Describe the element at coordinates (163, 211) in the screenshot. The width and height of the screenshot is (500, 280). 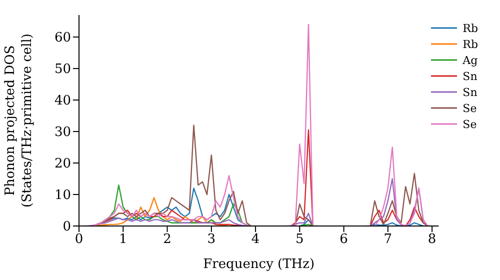
I see `line-series` at that location.